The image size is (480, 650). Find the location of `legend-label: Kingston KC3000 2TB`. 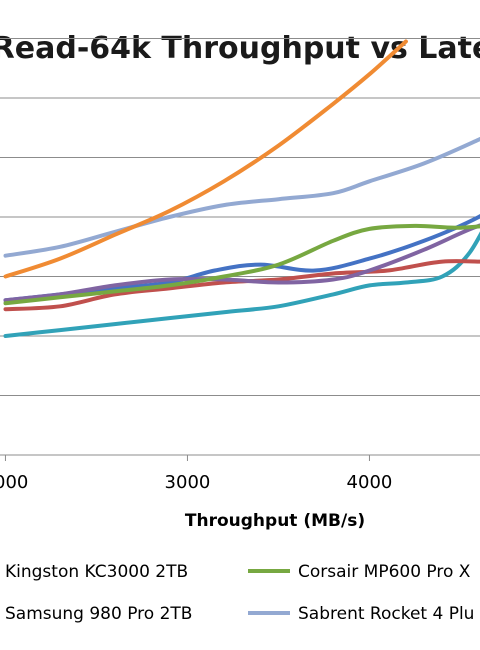

legend-label: Kingston KC3000 2TB is located at coordinates (96, 572).